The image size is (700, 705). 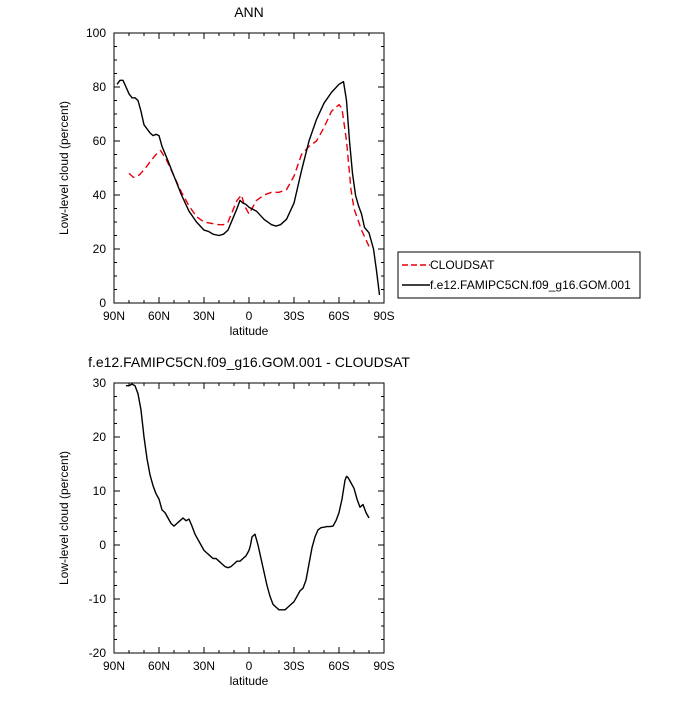 I want to click on y-tick-label: 30, so click(x=100, y=383).